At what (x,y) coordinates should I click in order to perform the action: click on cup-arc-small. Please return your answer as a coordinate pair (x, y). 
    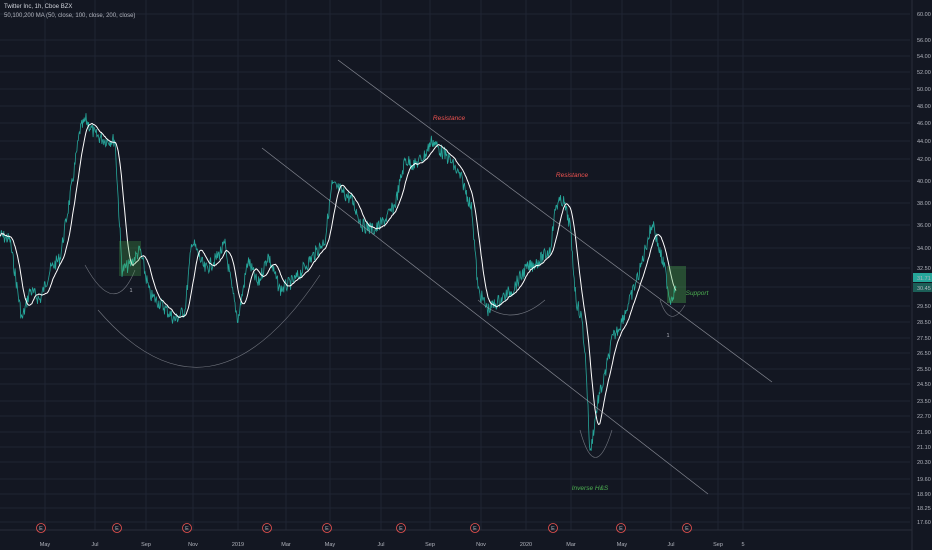
    Looking at the image, I should click on (110, 279).